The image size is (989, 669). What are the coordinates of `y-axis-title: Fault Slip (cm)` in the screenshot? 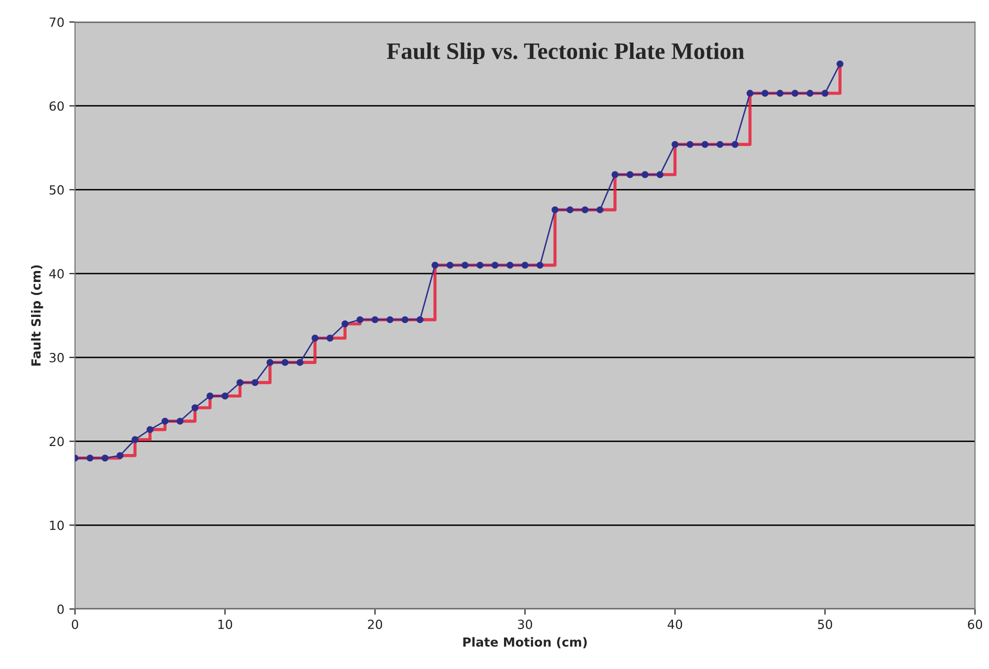 It's located at (37, 315).